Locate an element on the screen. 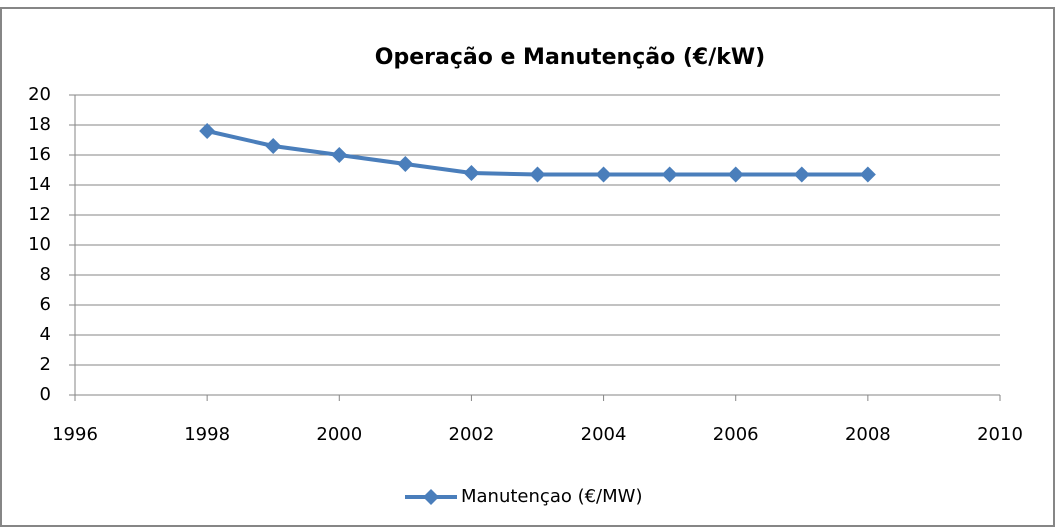  legend-marker is located at coordinates (431, 497).